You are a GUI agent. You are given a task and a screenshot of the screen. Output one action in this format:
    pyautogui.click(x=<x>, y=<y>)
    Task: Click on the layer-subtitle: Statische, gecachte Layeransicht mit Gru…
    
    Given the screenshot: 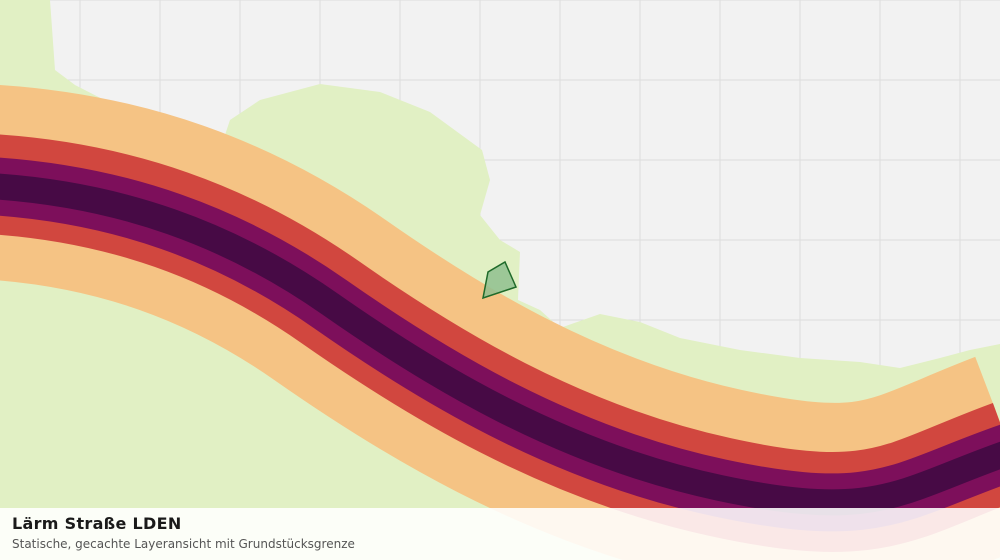 What is the action you would take?
    pyautogui.click(x=183, y=544)
    